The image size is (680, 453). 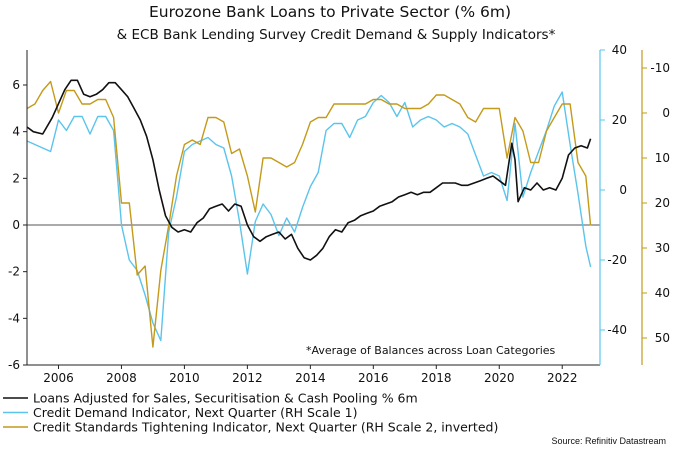 What do you see at coordinates (16, 85) in the screenshot?
I see `left-tick-label: 6` at bounding box center [16, 85].